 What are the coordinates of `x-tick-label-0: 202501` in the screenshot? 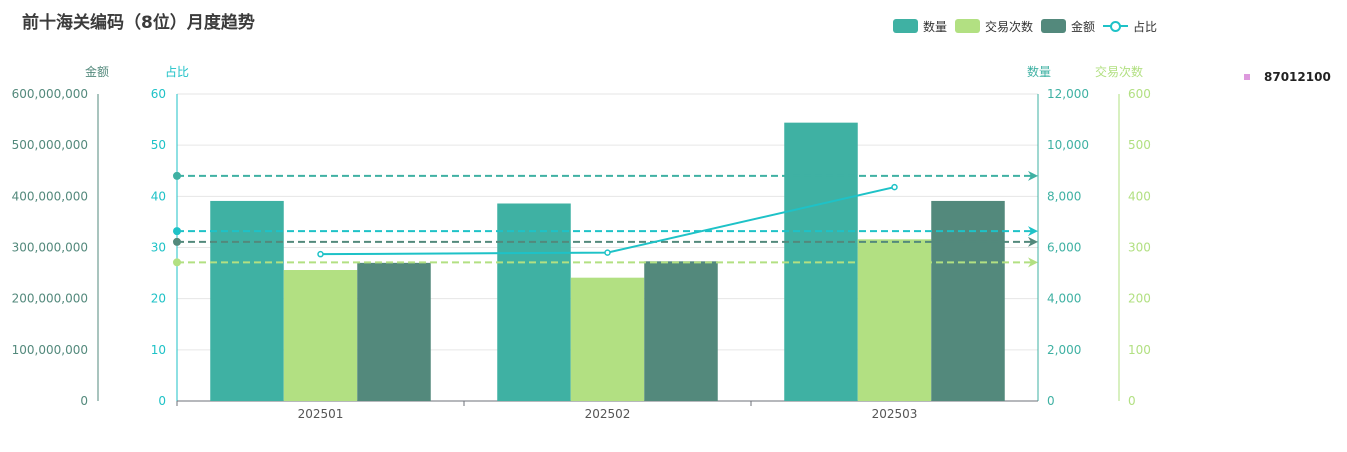 It's located at (321, 414).